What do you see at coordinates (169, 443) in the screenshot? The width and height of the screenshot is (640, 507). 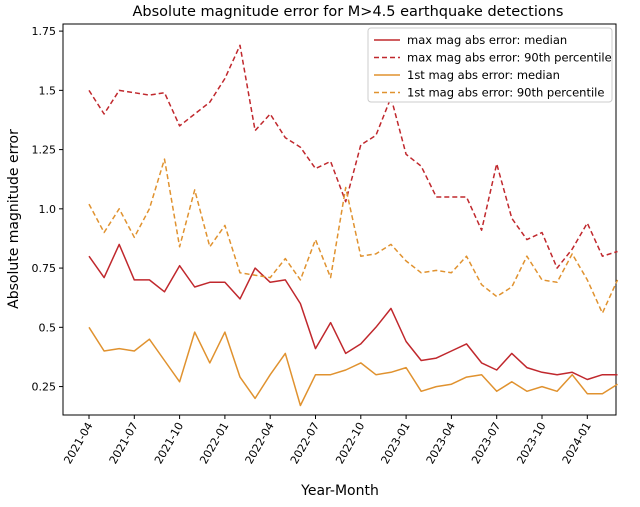 I see `x-tick-label: 2021-10` at bounding box center [169, 443].